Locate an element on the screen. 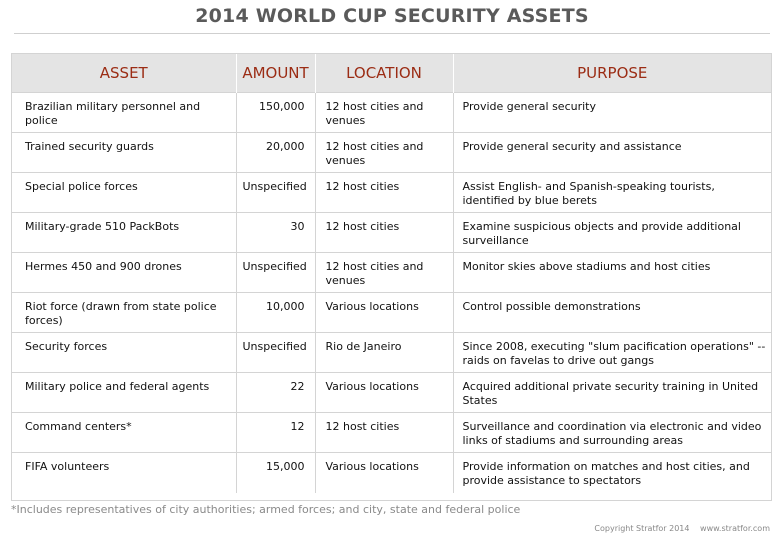  cell-asset: FIFA volunteers is located at coordinates (124, 472).